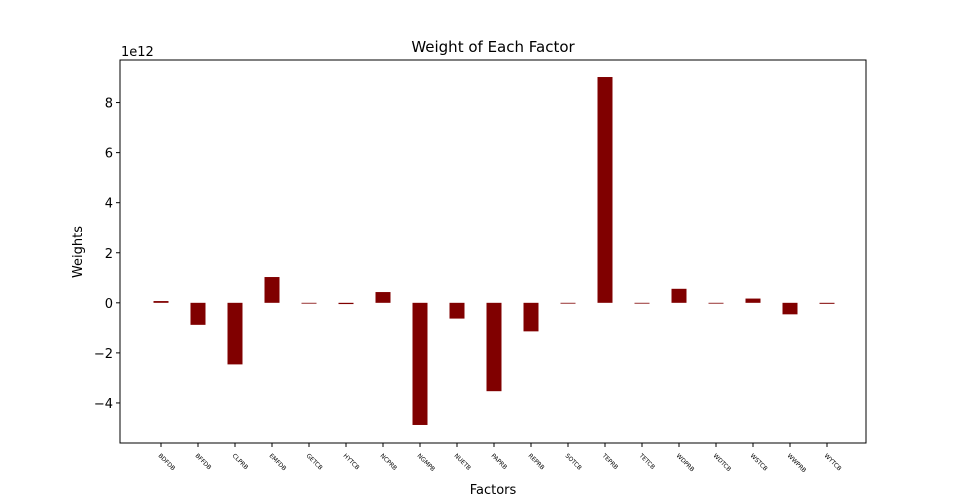  What do you see at coordinates (573, 461) in the screenshot?
I see `x-tick-label: SOTCB` at bounding box center [573, 461].